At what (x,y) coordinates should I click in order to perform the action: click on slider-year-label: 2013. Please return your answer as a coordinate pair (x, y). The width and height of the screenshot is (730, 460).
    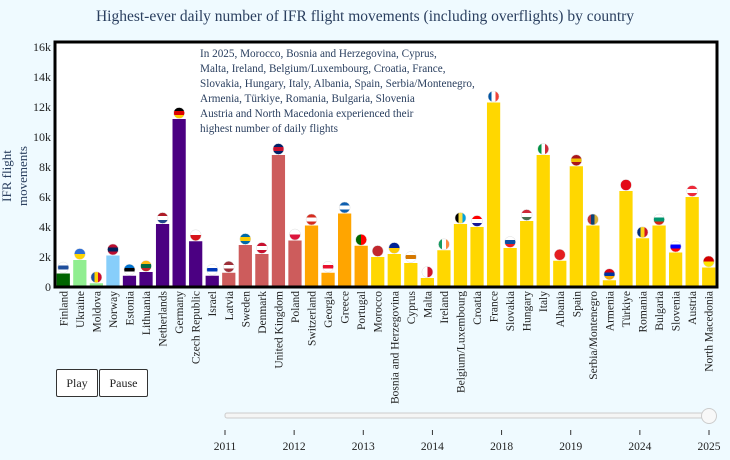
    Looking at the image, I should click on (363, 447).